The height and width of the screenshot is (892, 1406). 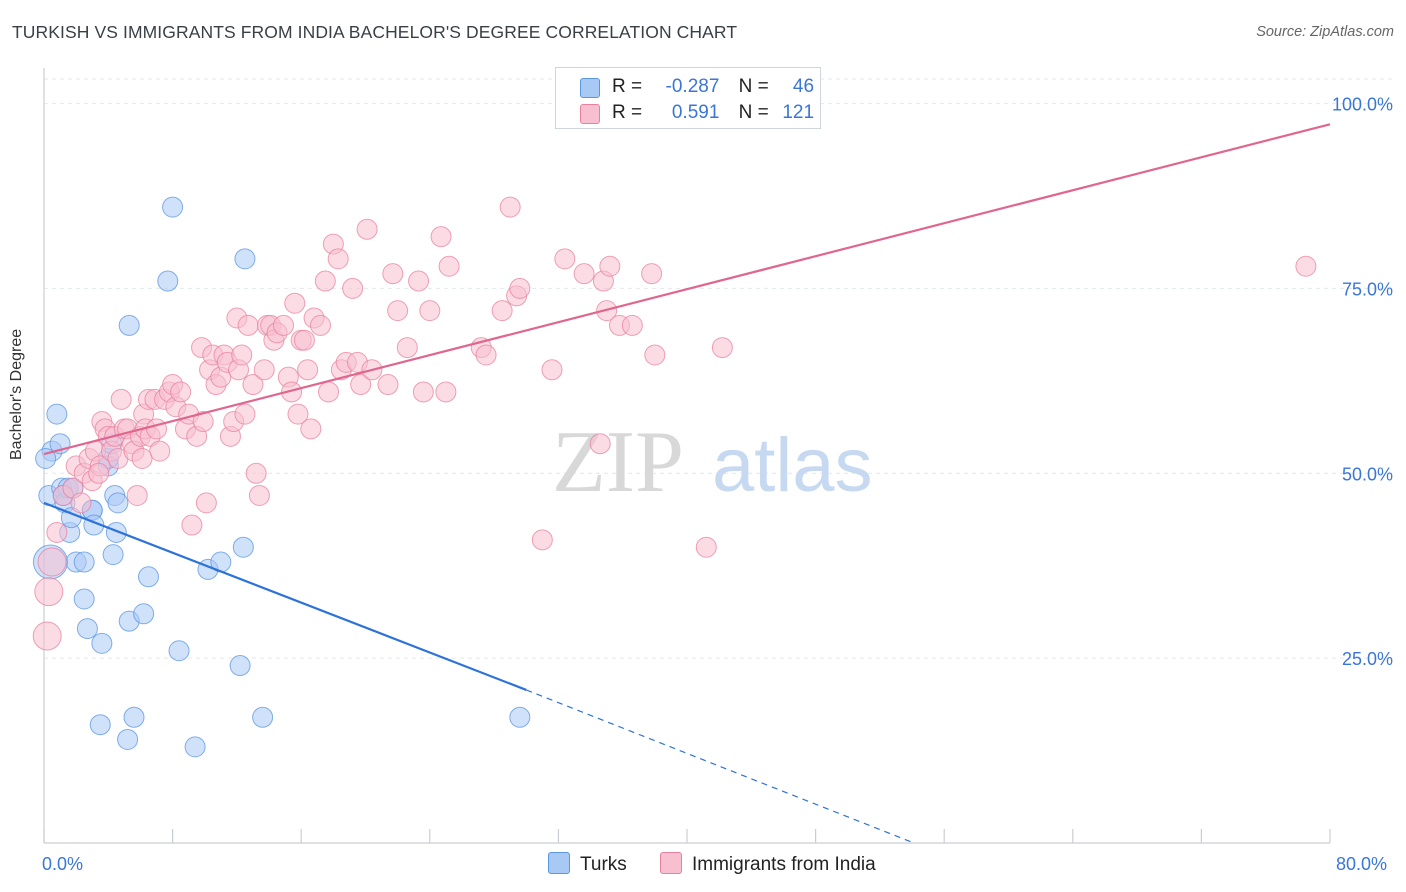 I want to click on watermark: ZIP atlas, so click(x=712, y=462).